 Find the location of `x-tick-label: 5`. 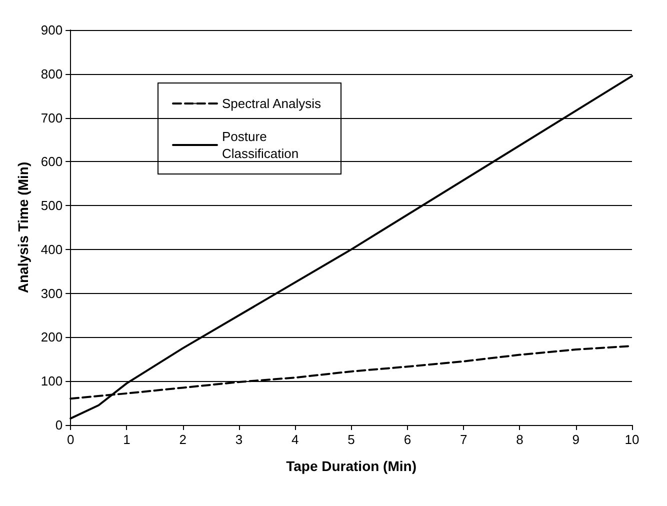

x-tick-label: 5 is located at coordinates (351, 439).